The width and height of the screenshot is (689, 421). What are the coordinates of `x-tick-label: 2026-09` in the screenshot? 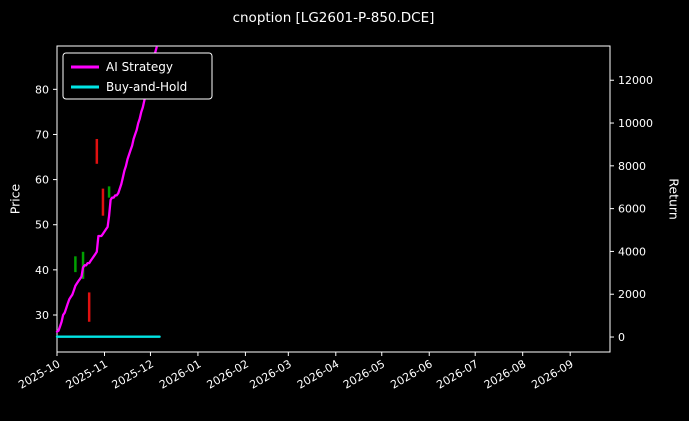 It's located at (552, 374).